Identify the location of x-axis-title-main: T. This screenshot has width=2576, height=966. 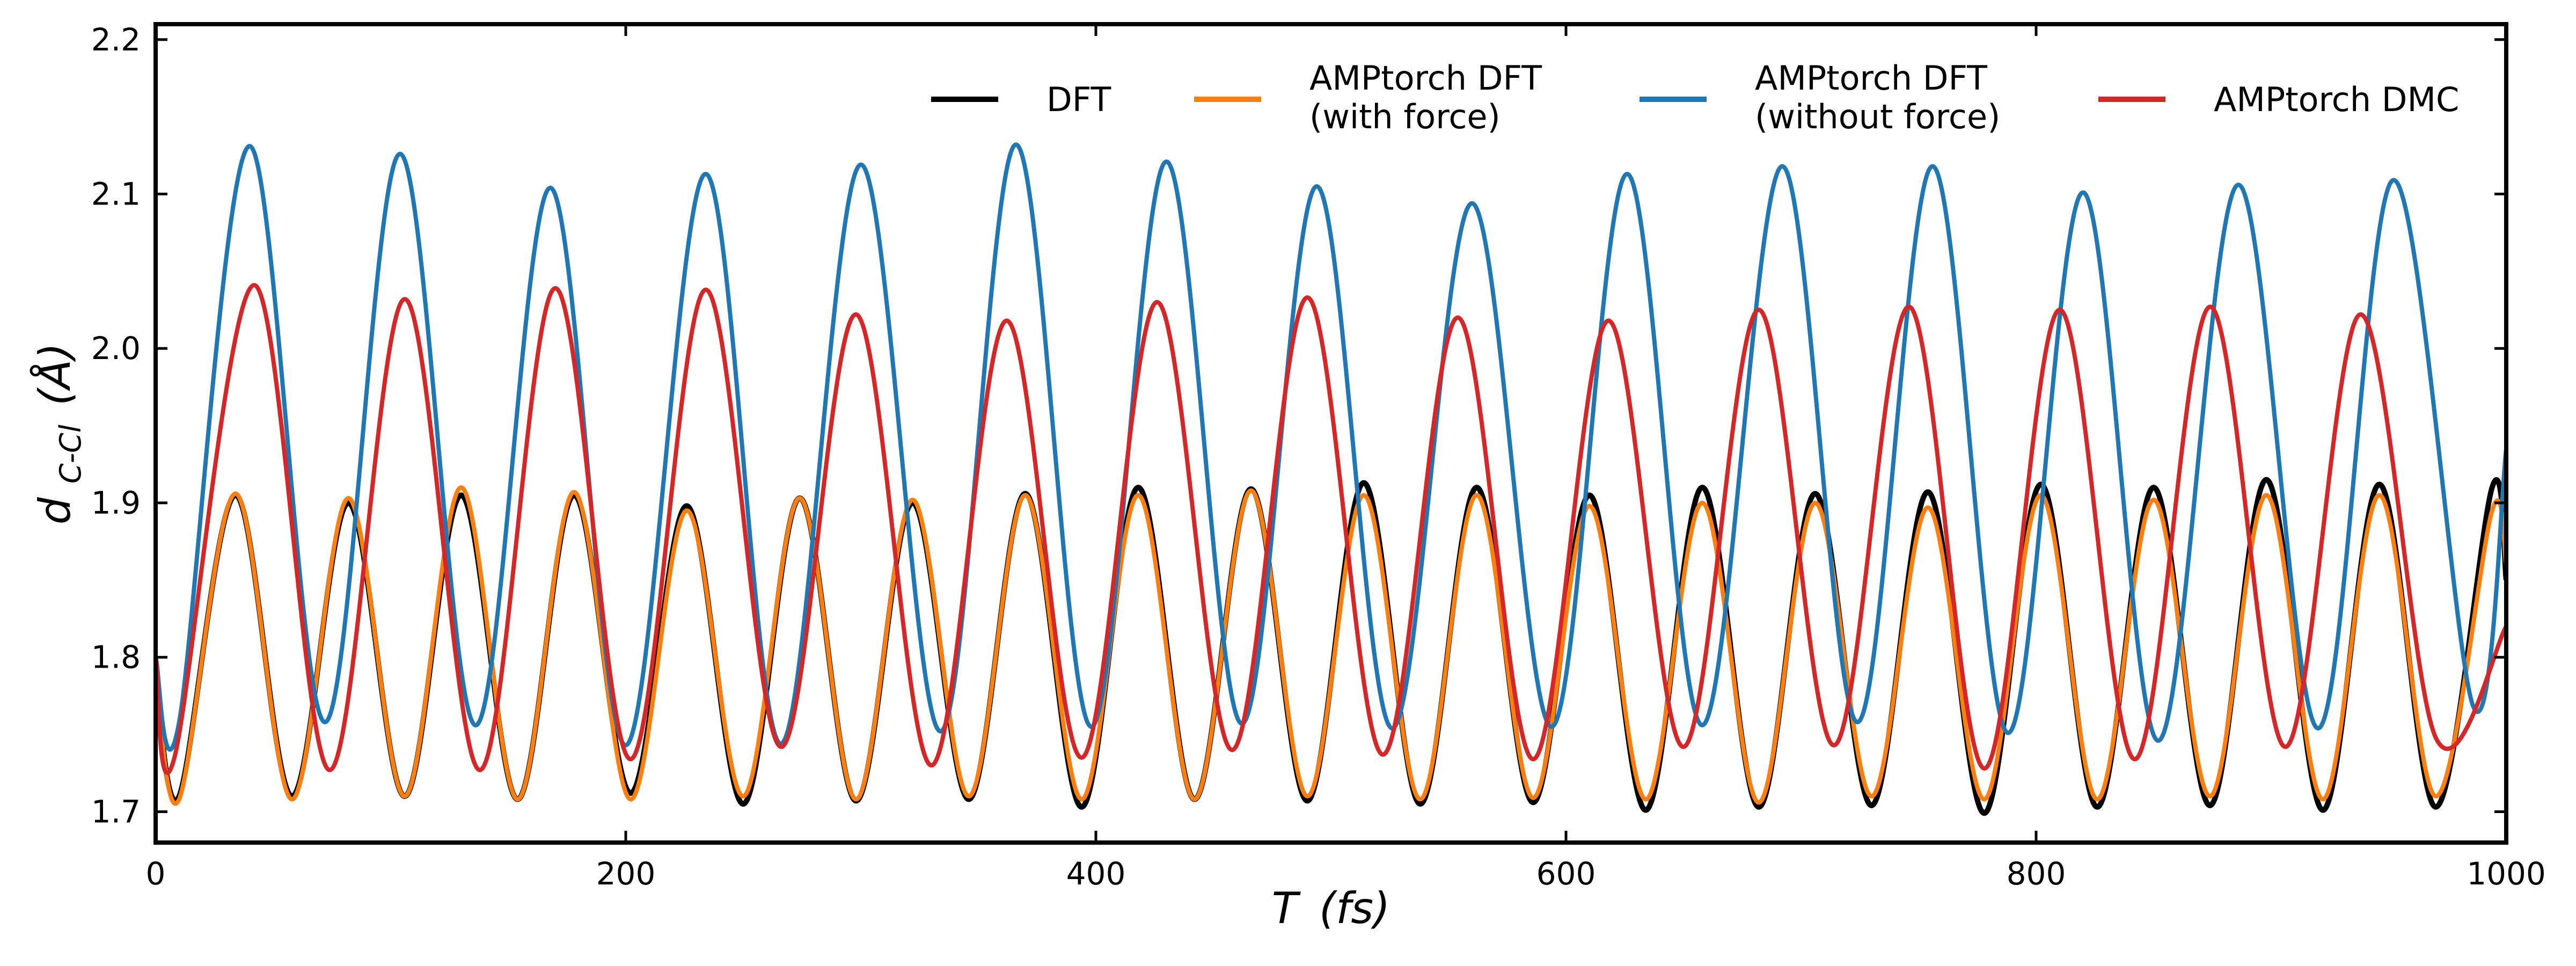
(1286, 908).